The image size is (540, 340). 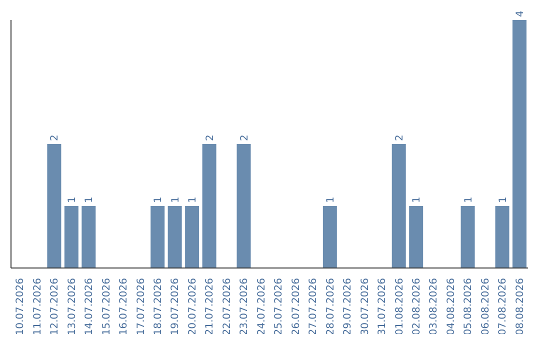 What do you see at coordinates (124, 307) in the screenshot?
I see `x-tick-label: 16.07.2026` at bounding box center [124, 307].